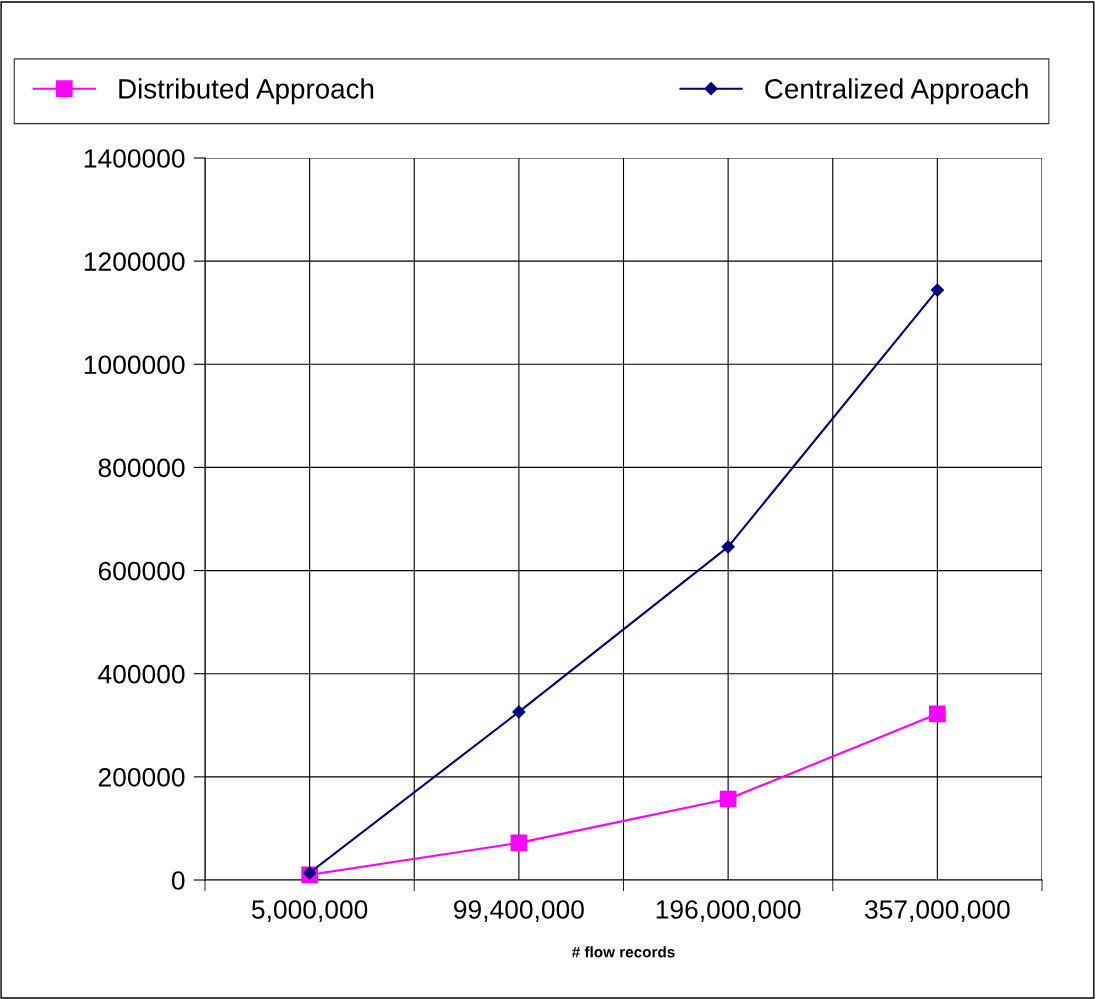 The image size is (1096, 999). I want to click on x-tick-label: 196,000,000, so click(728, 911).